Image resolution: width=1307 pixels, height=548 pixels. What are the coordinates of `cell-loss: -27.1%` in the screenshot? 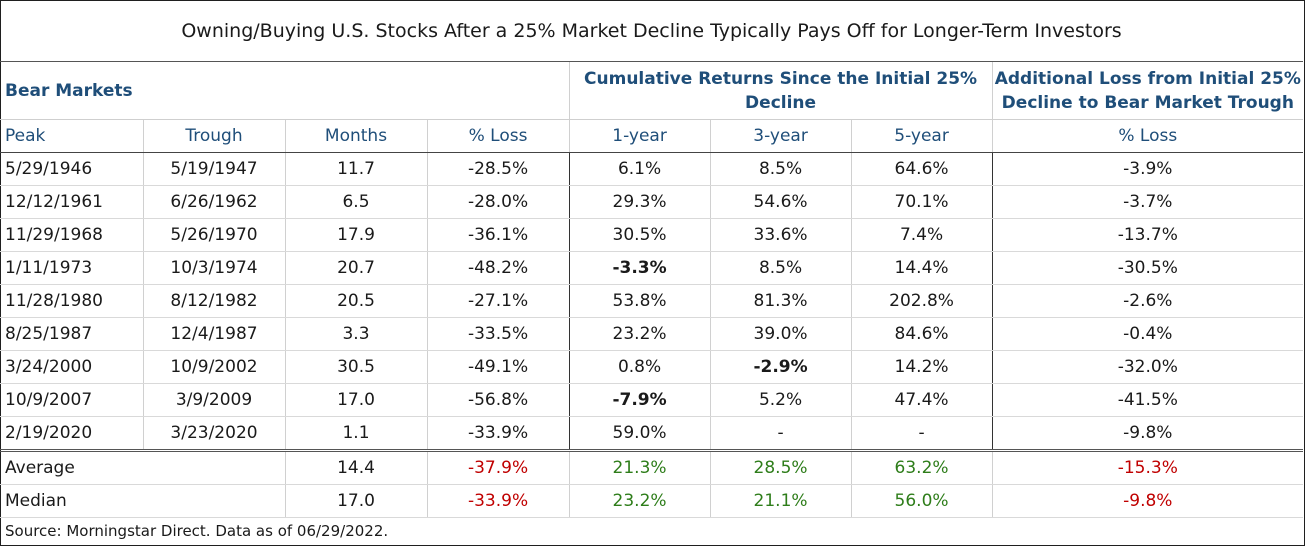 It's located at (498, 301).